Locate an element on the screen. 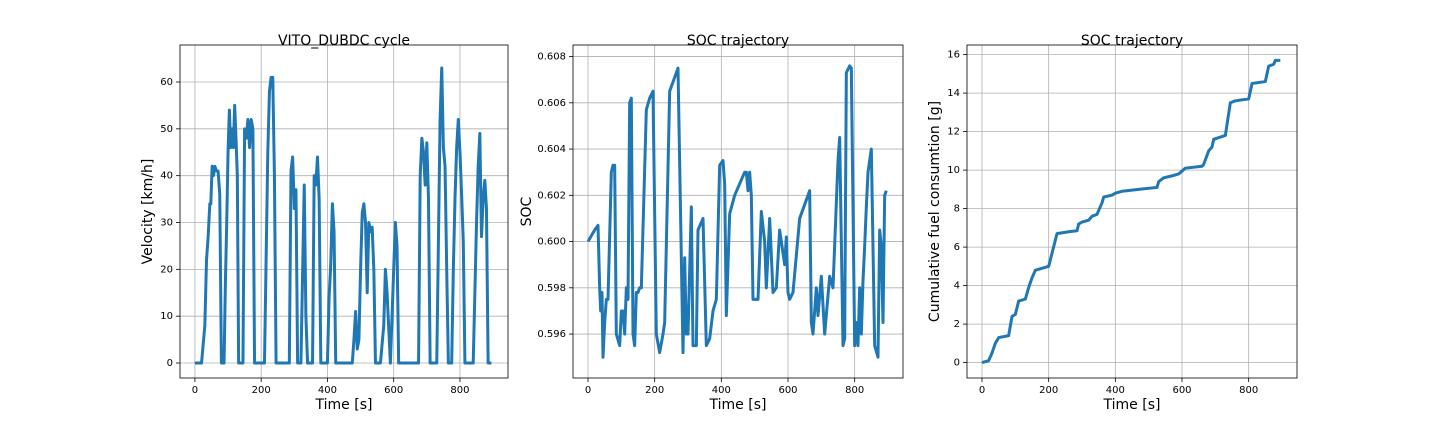 The image size is (1440, 436). y-tick-label: 0.608 is located at coordinates (551, 57).